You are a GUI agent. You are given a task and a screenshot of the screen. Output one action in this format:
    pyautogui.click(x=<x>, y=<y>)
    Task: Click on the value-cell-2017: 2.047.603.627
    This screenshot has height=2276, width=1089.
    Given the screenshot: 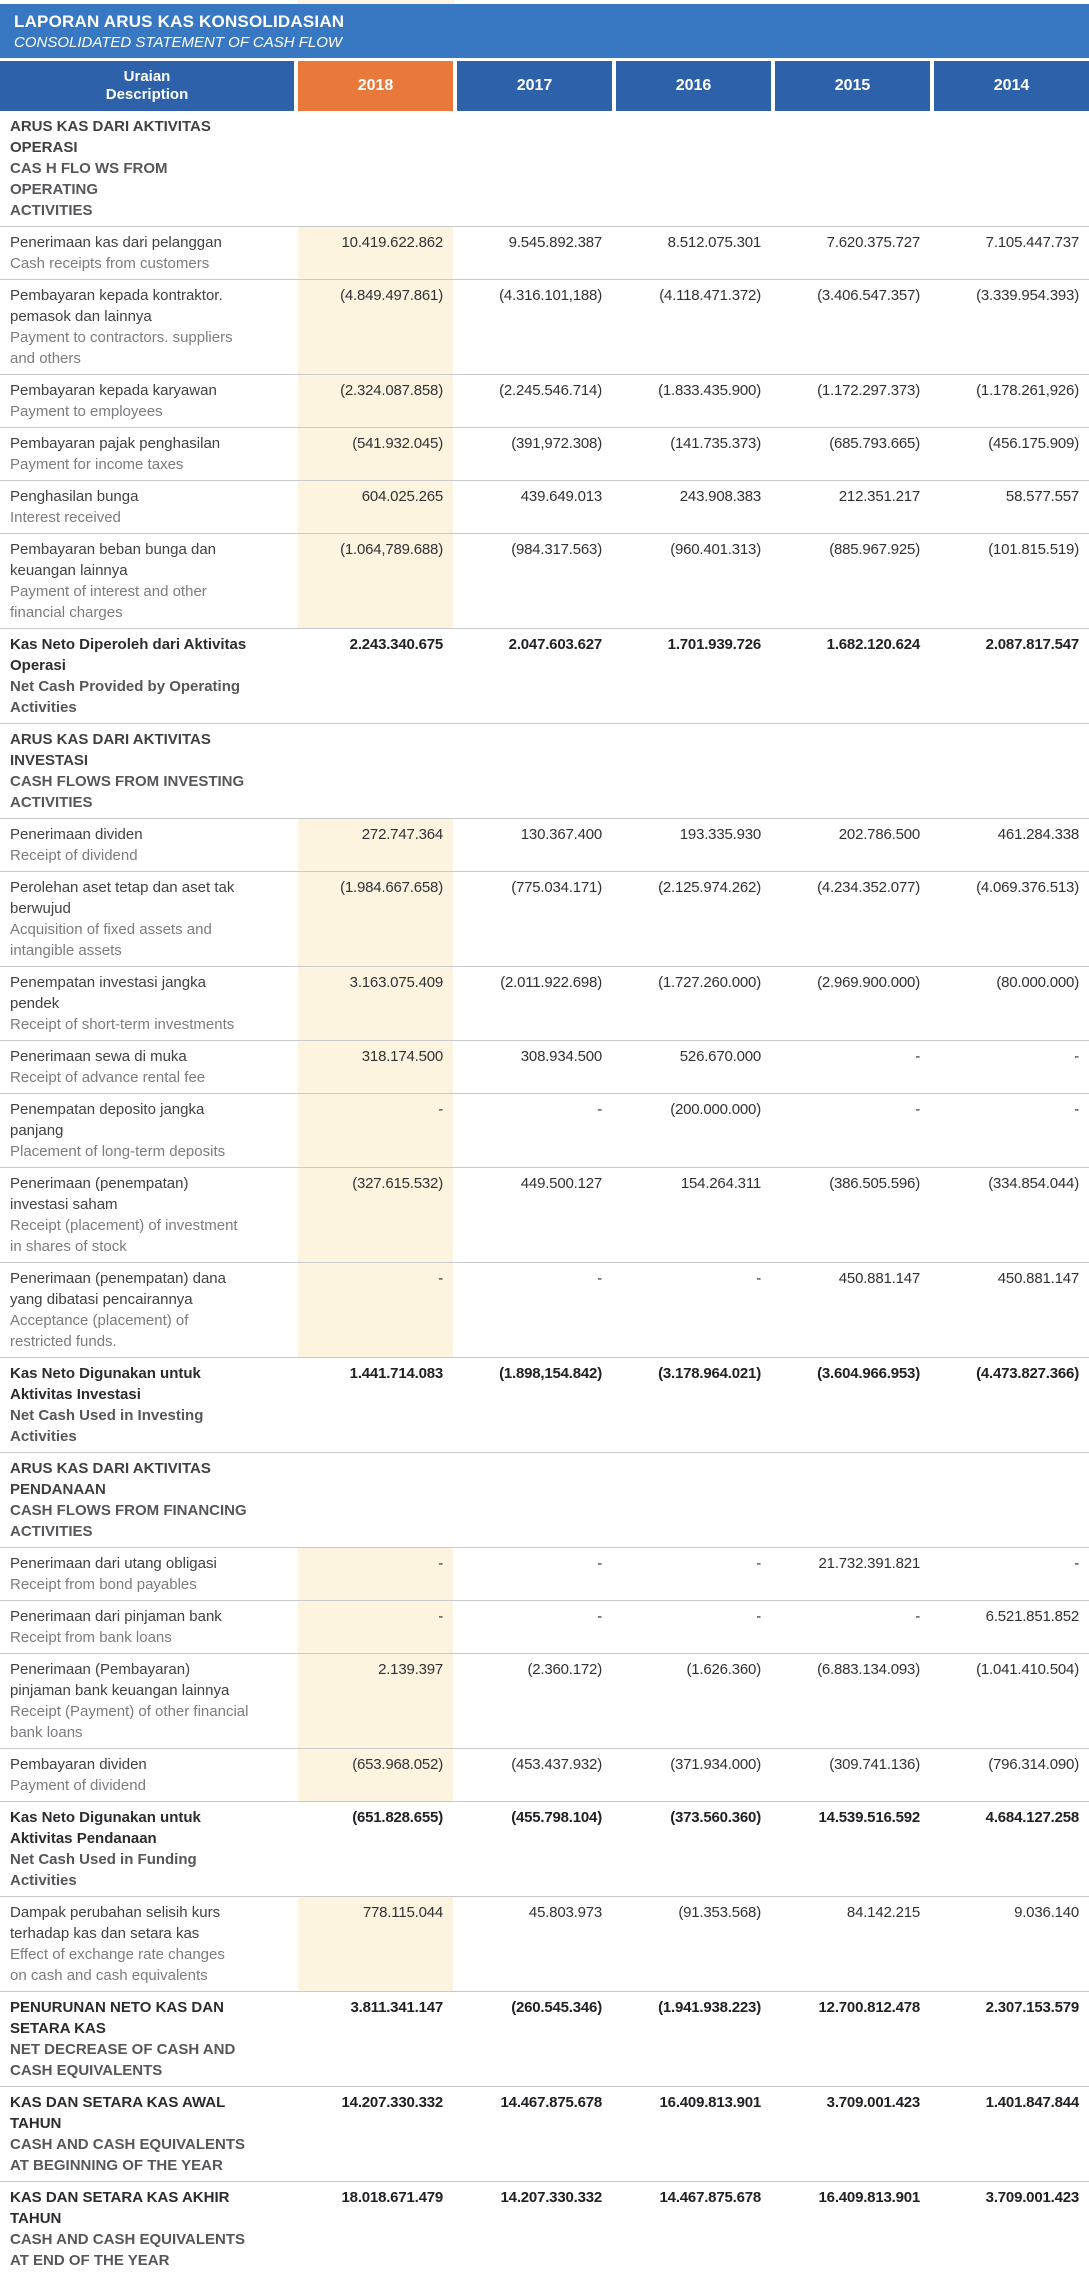 What is the action you would take?
    pyautogui.click(x=555, y=644)
    